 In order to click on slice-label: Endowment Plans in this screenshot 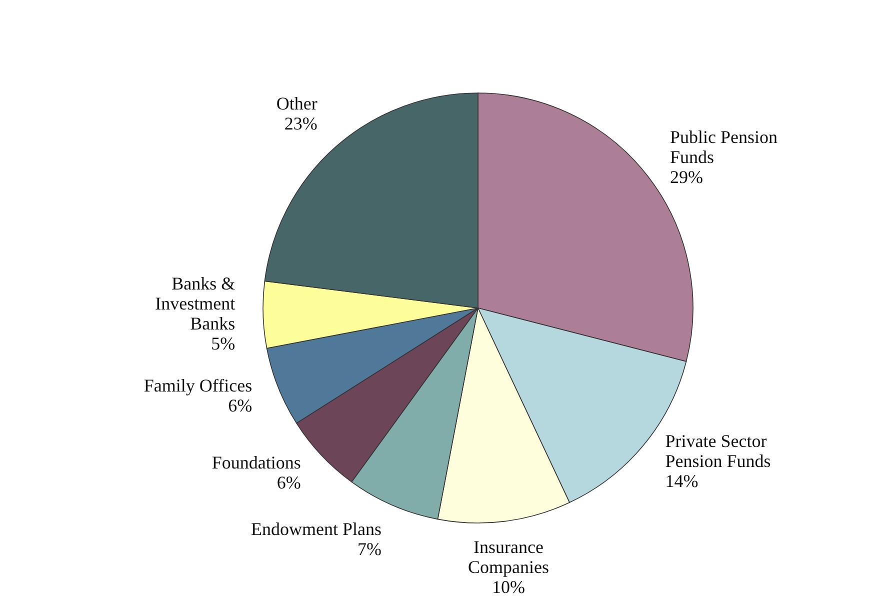, I will do `click(316, 529)`.